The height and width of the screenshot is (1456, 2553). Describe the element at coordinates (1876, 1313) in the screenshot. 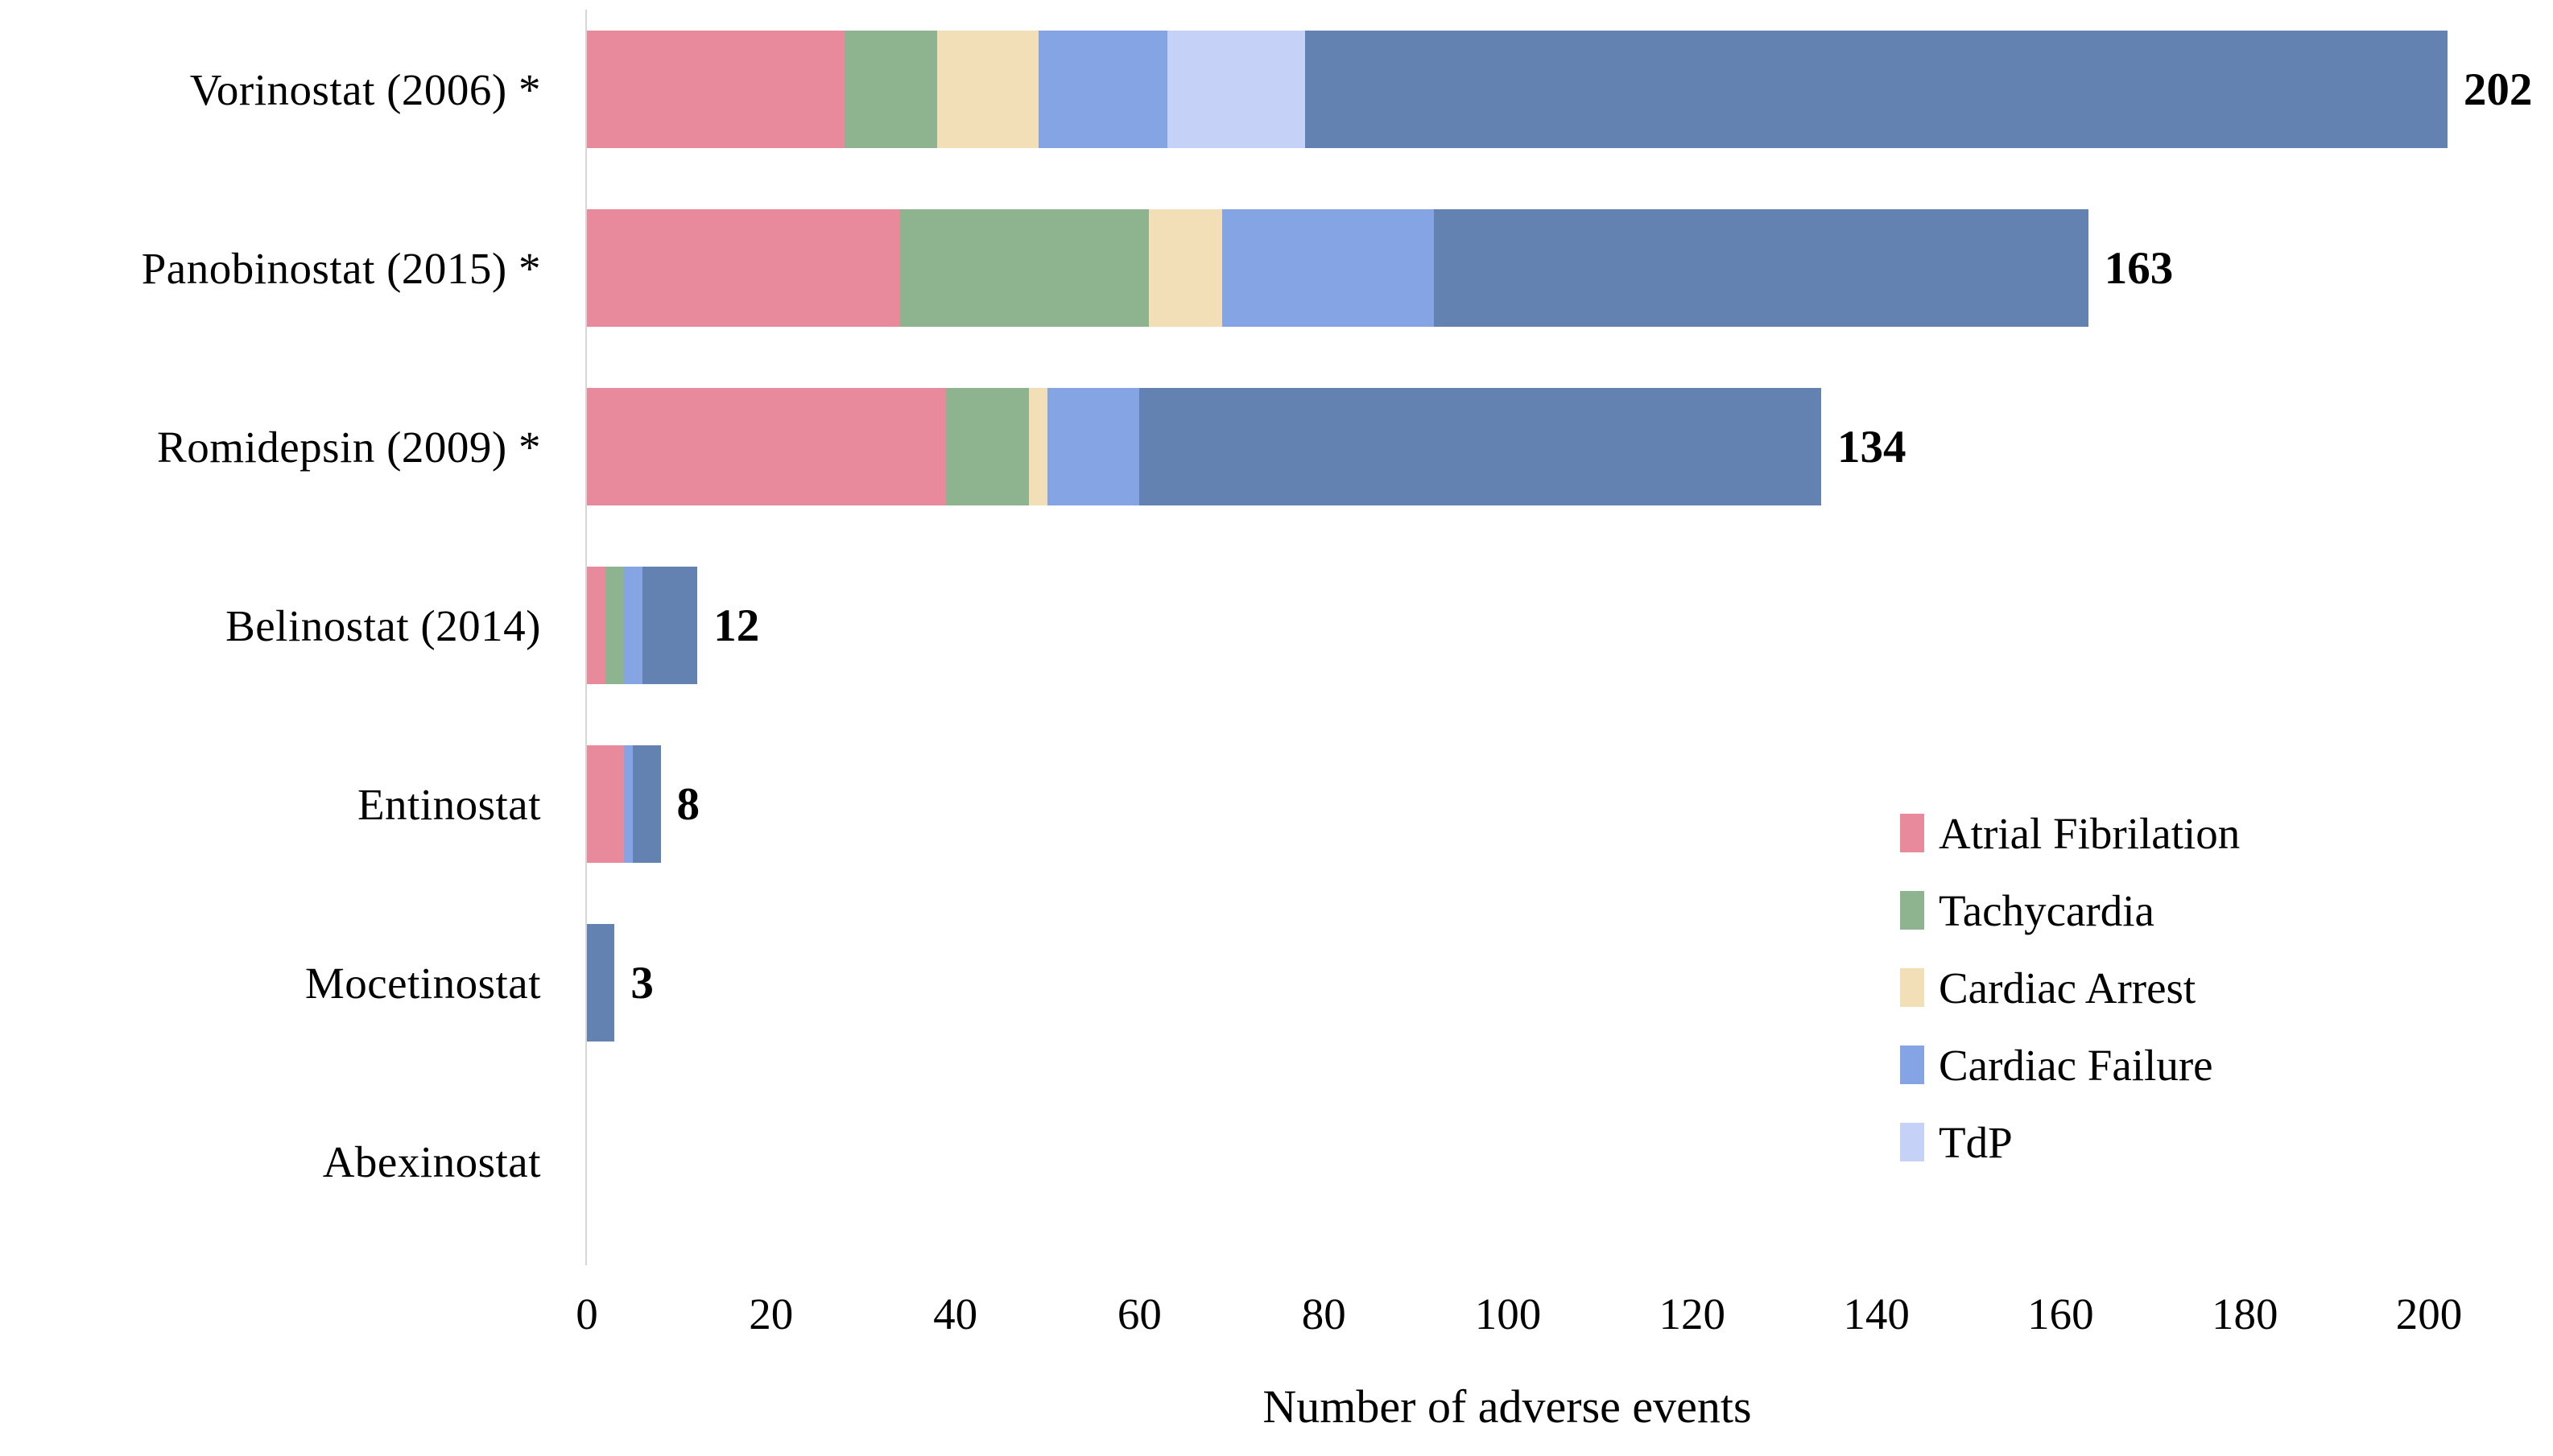

I see `x-tick-label: 140` at that location.